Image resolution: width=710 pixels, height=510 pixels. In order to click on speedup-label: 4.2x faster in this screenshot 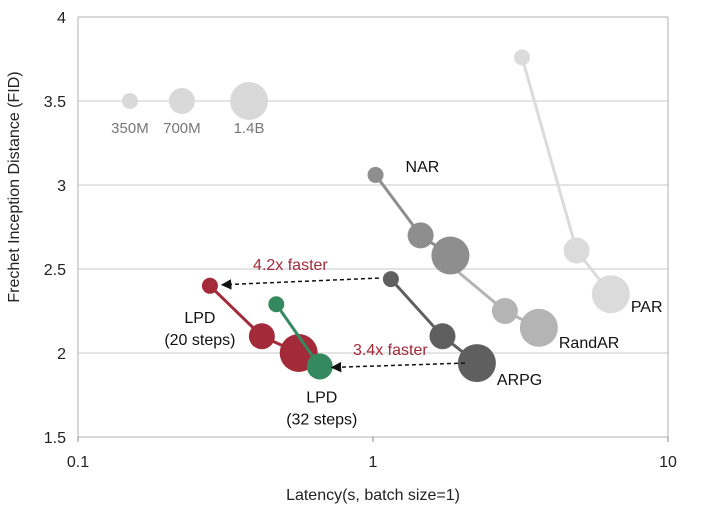, I will do `click(290, 265)`.